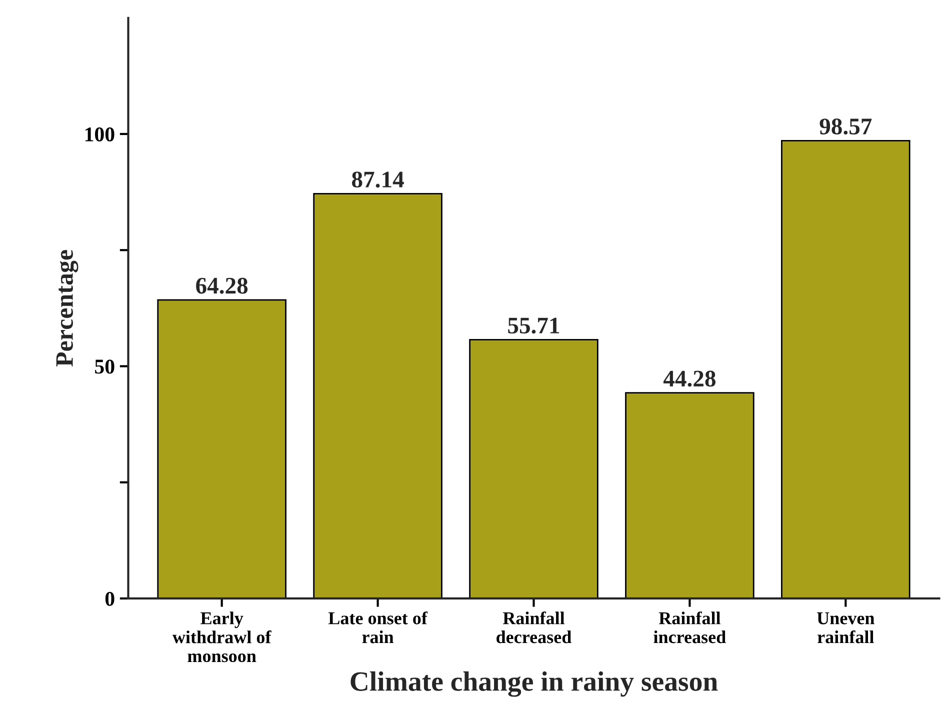 Image resolution: width=943 pixels, height=715 pixels. Describe the element at coordinates (99, 134) in the screenshot. I see `y-tick-label: 100` at that location.